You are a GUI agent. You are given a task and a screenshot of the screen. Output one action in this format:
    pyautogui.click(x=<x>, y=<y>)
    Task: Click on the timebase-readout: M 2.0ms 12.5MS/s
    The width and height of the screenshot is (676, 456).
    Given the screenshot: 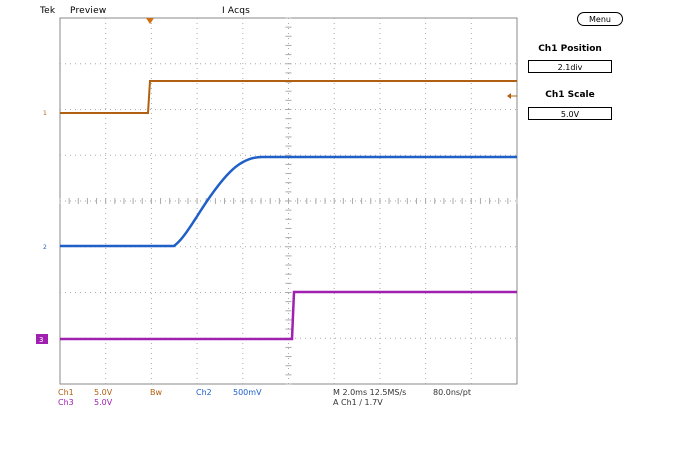 What is the action you would take?
    pyautogui.click(x=370, y=392)
    